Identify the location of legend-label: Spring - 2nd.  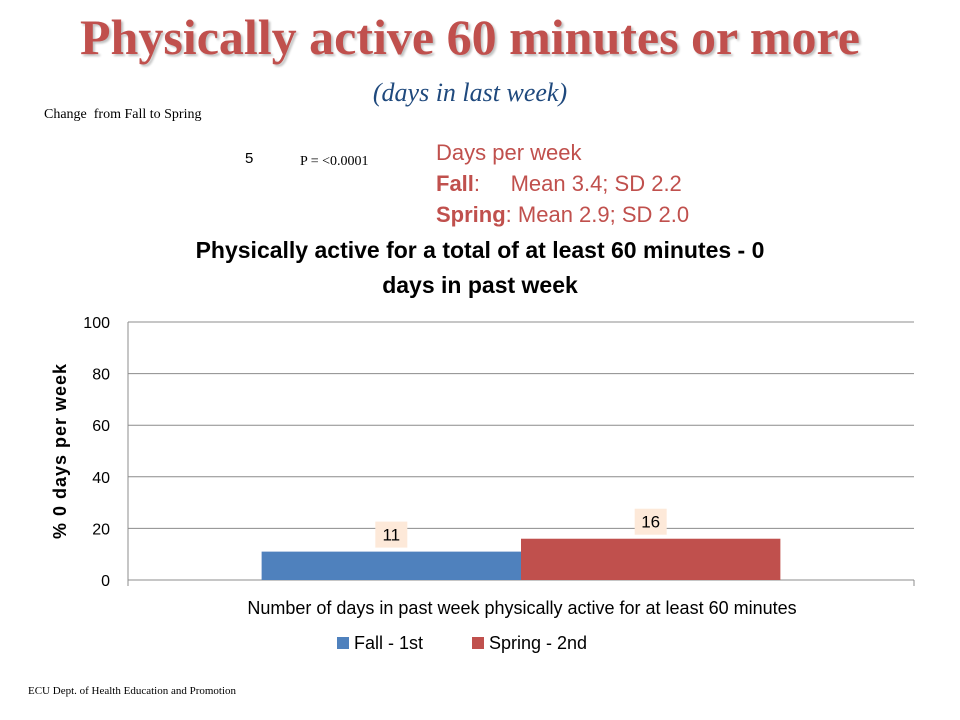
(538, 643).